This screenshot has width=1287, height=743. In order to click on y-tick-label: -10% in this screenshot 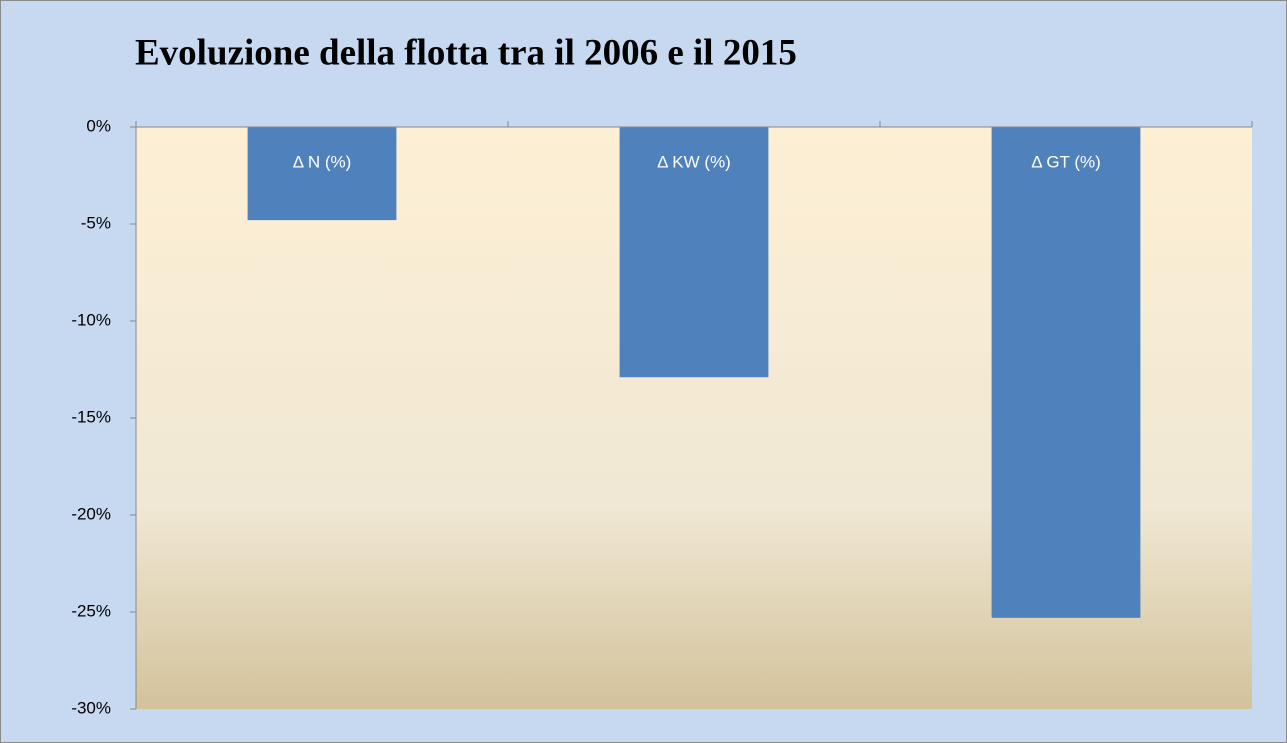, I will do `click(91, 319)`.